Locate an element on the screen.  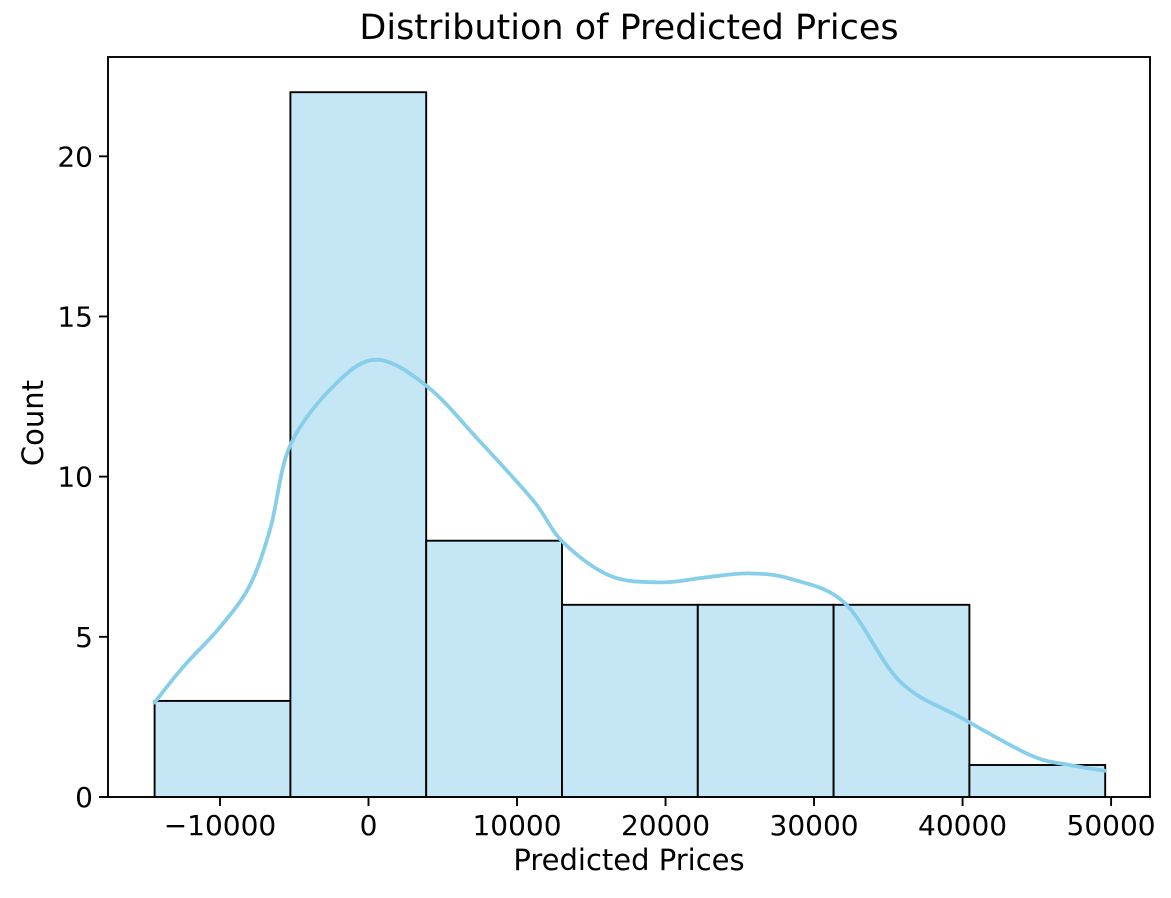
x-tick-label: 0 is located at coordinates (369, 825).